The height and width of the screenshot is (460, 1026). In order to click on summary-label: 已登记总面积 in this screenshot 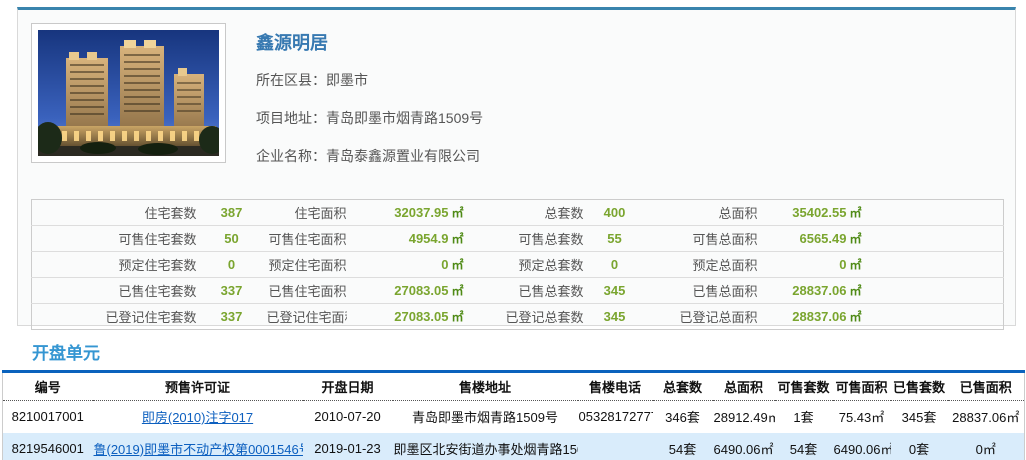, I will do `click(718, 317)`.